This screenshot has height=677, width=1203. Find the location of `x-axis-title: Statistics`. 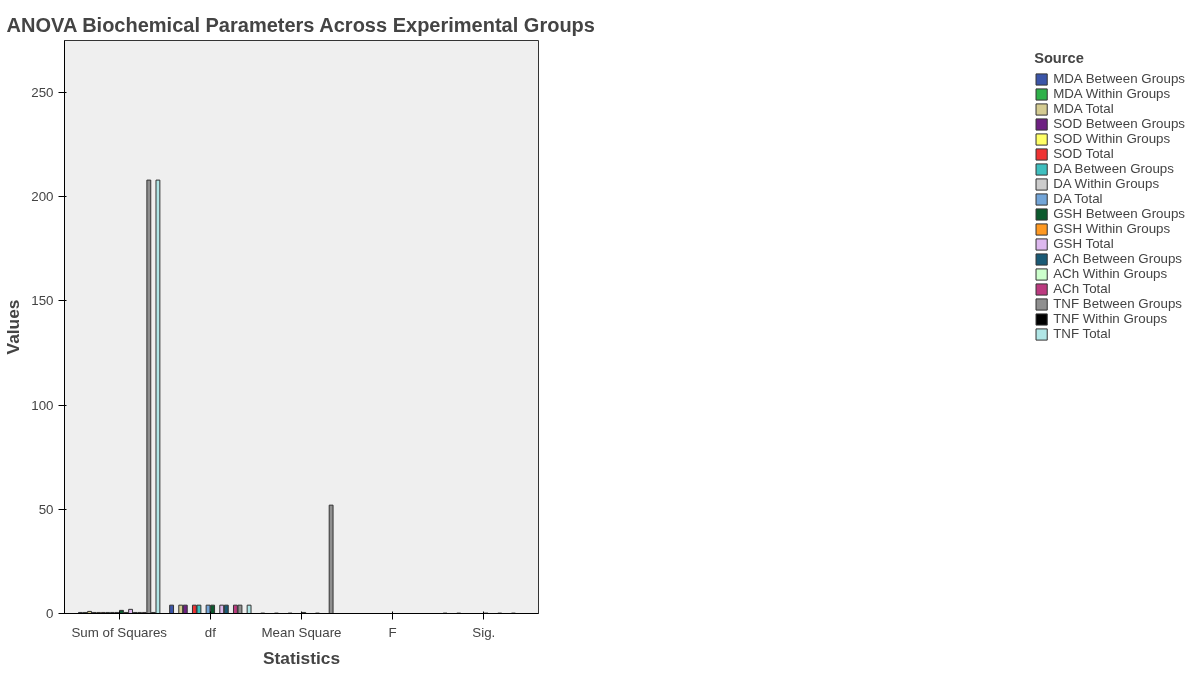

x-axis-title: Statistics is located at coordinates (301, 657).